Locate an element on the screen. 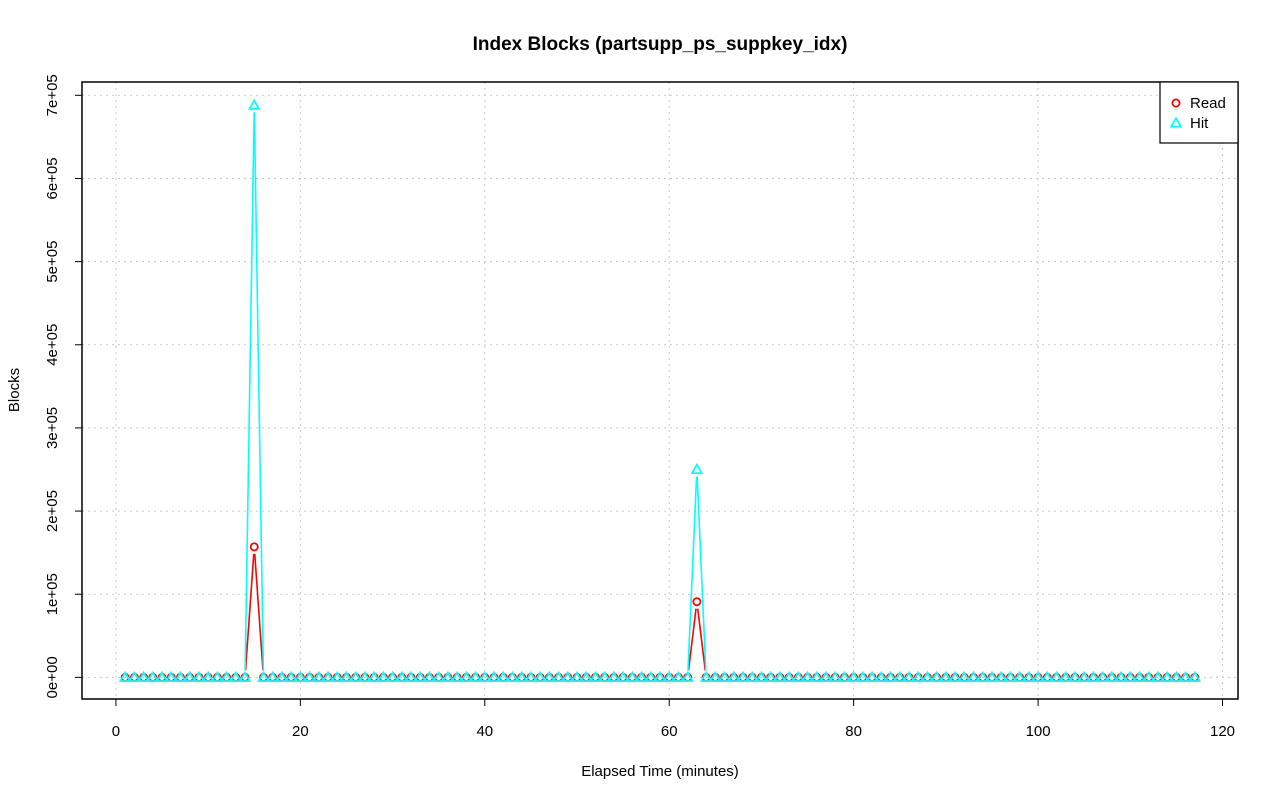 The width and height of the screenshot is (1280, 801). legend-marker-read is located at coordinates (1176, 103).